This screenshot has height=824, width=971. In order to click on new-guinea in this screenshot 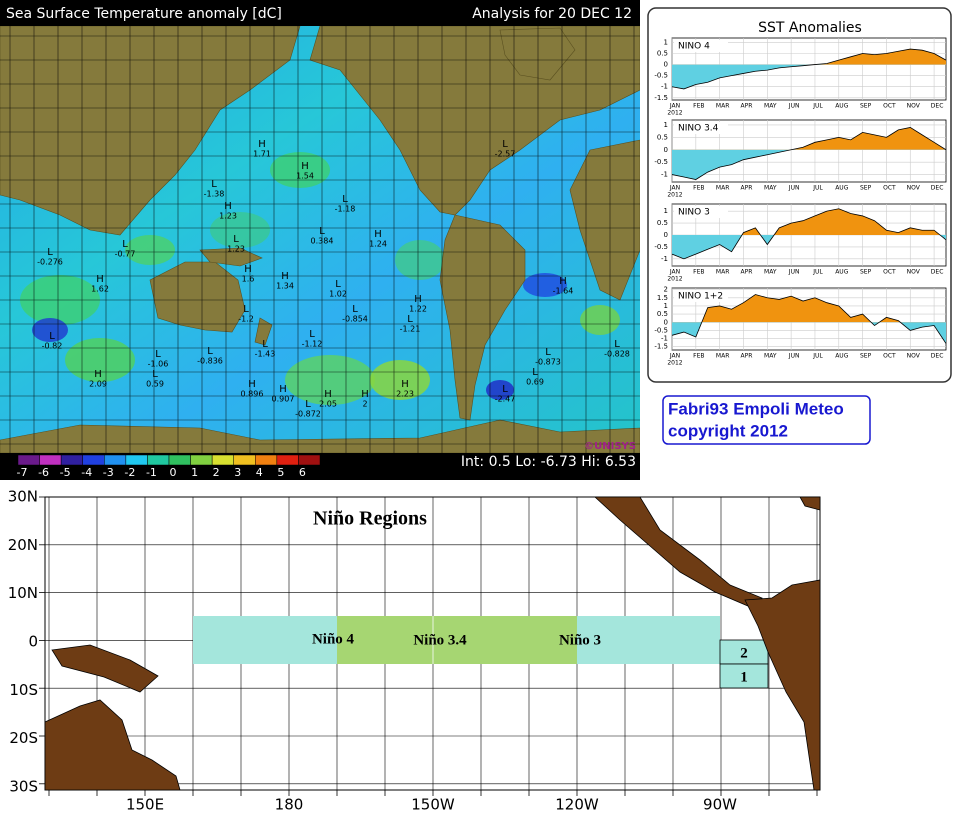, I will do `click(231, 257)`.